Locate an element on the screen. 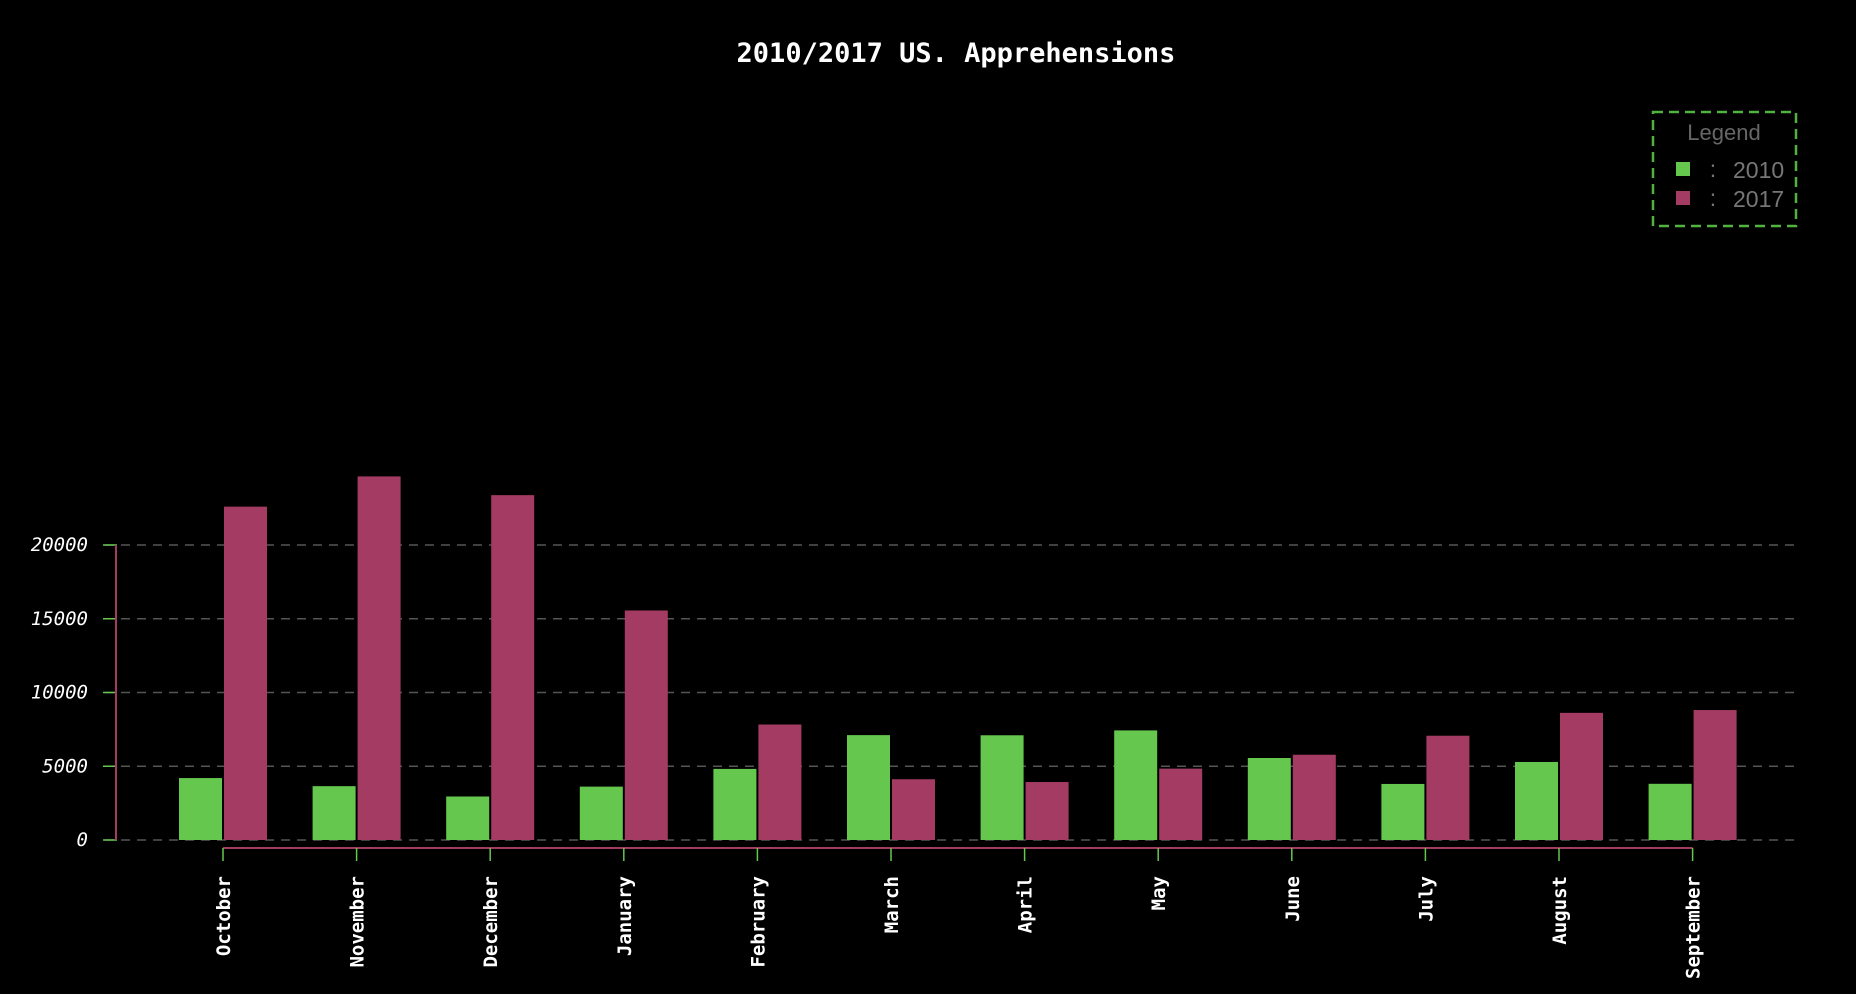 This screenshot has height=994, width=1856. x-tick-label: February is located at coordinates (758, 922).